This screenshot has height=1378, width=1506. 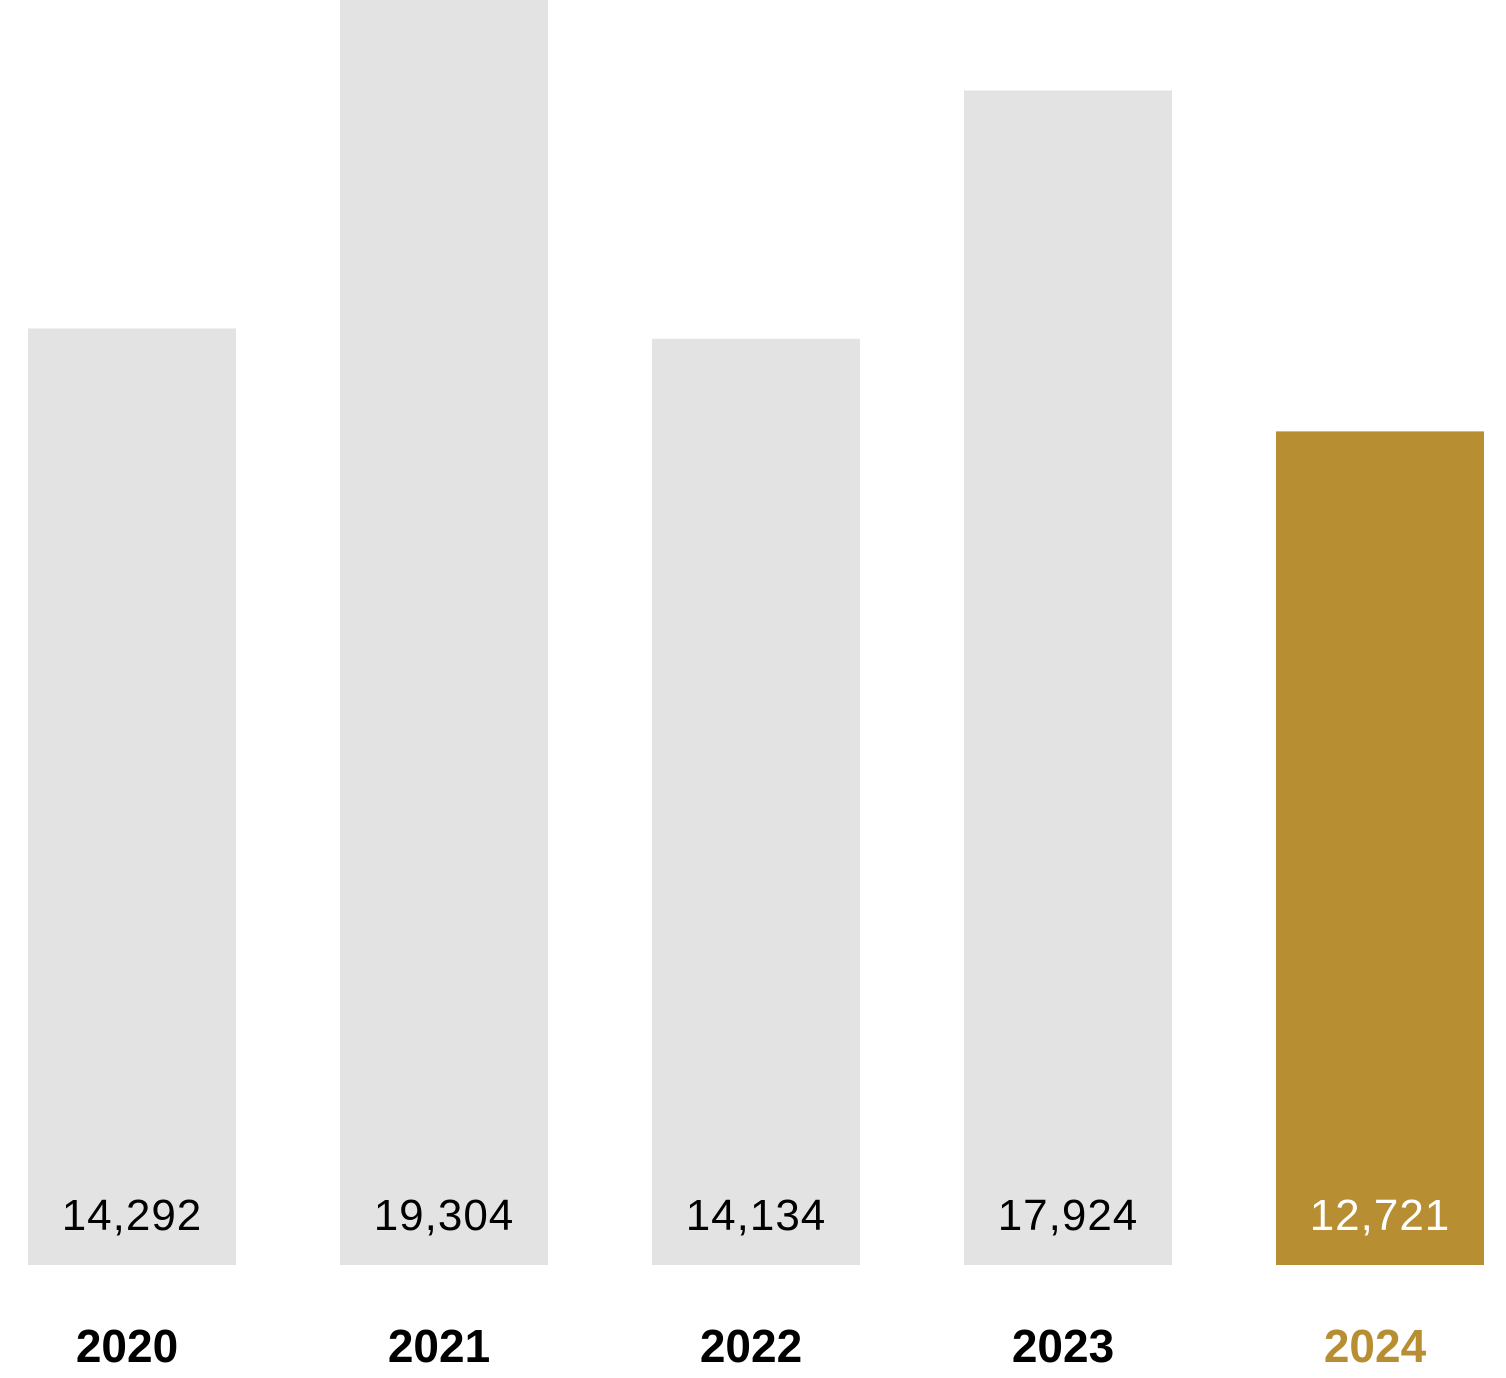 What do you see at coordinates (756, 801) in the screenshot?
I see `bar-2022` at bounding box center [756, 801].